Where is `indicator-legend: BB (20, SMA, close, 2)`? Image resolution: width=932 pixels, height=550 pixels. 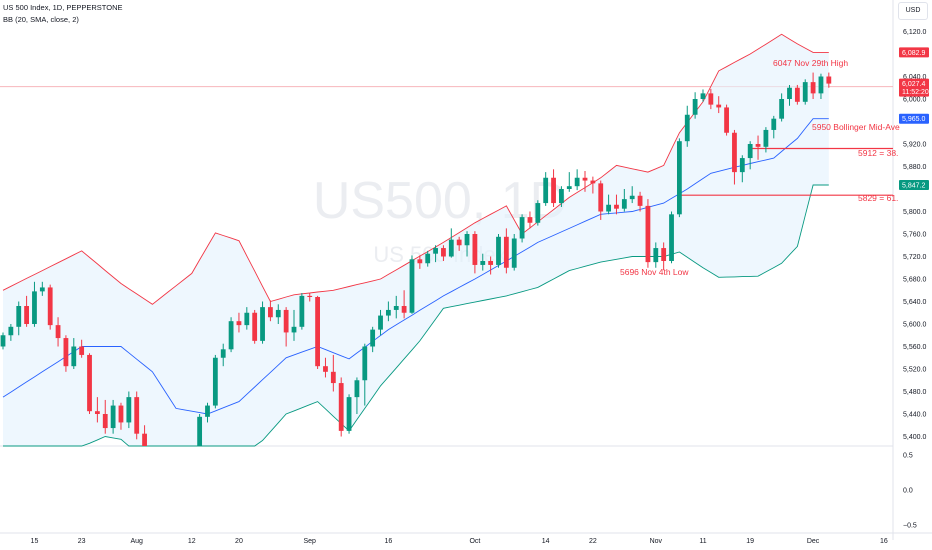 indicator-legend: BB (20, SMA, close, 2) is located at coordinates (41, 19).